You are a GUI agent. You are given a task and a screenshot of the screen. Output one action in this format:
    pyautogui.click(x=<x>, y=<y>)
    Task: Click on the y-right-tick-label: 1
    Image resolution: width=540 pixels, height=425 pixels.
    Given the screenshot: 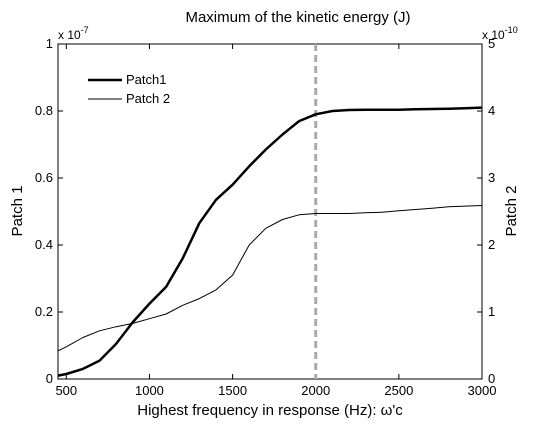 What is the action you would take?
    pyautogui.click(x=491, y=311)
    